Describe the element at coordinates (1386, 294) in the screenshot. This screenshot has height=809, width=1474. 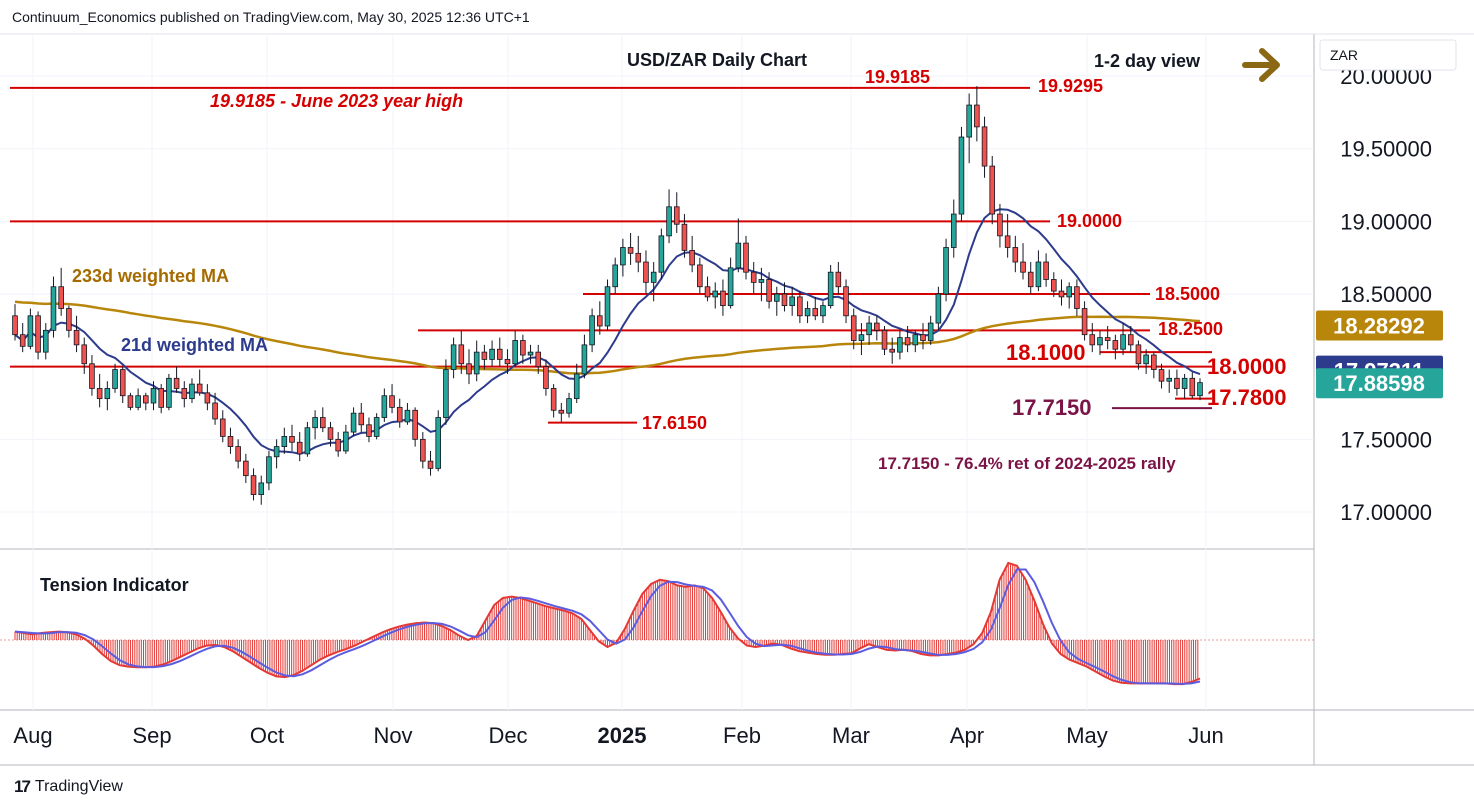
I see `y-tick-label: 18.50000` at that location.